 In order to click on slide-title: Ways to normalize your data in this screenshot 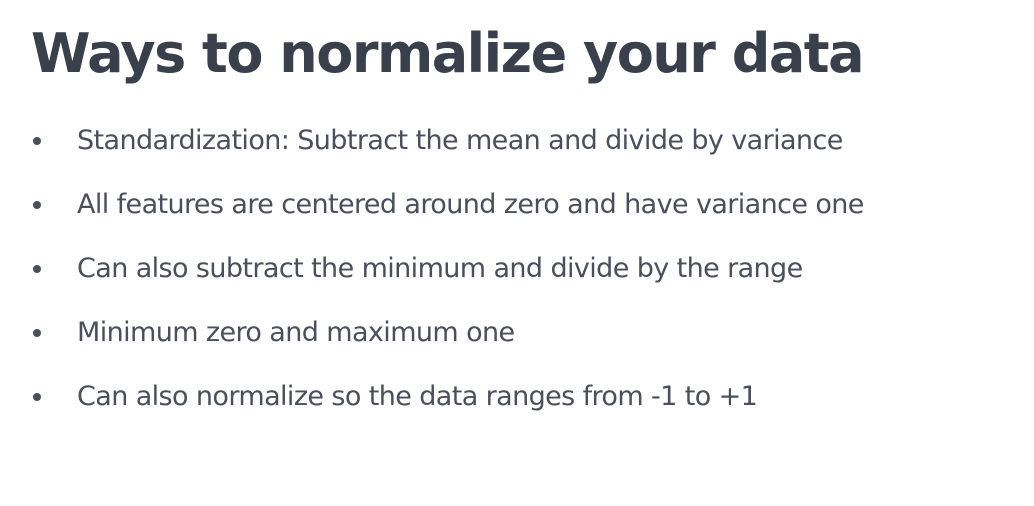, I will do `click(448, 53)`.